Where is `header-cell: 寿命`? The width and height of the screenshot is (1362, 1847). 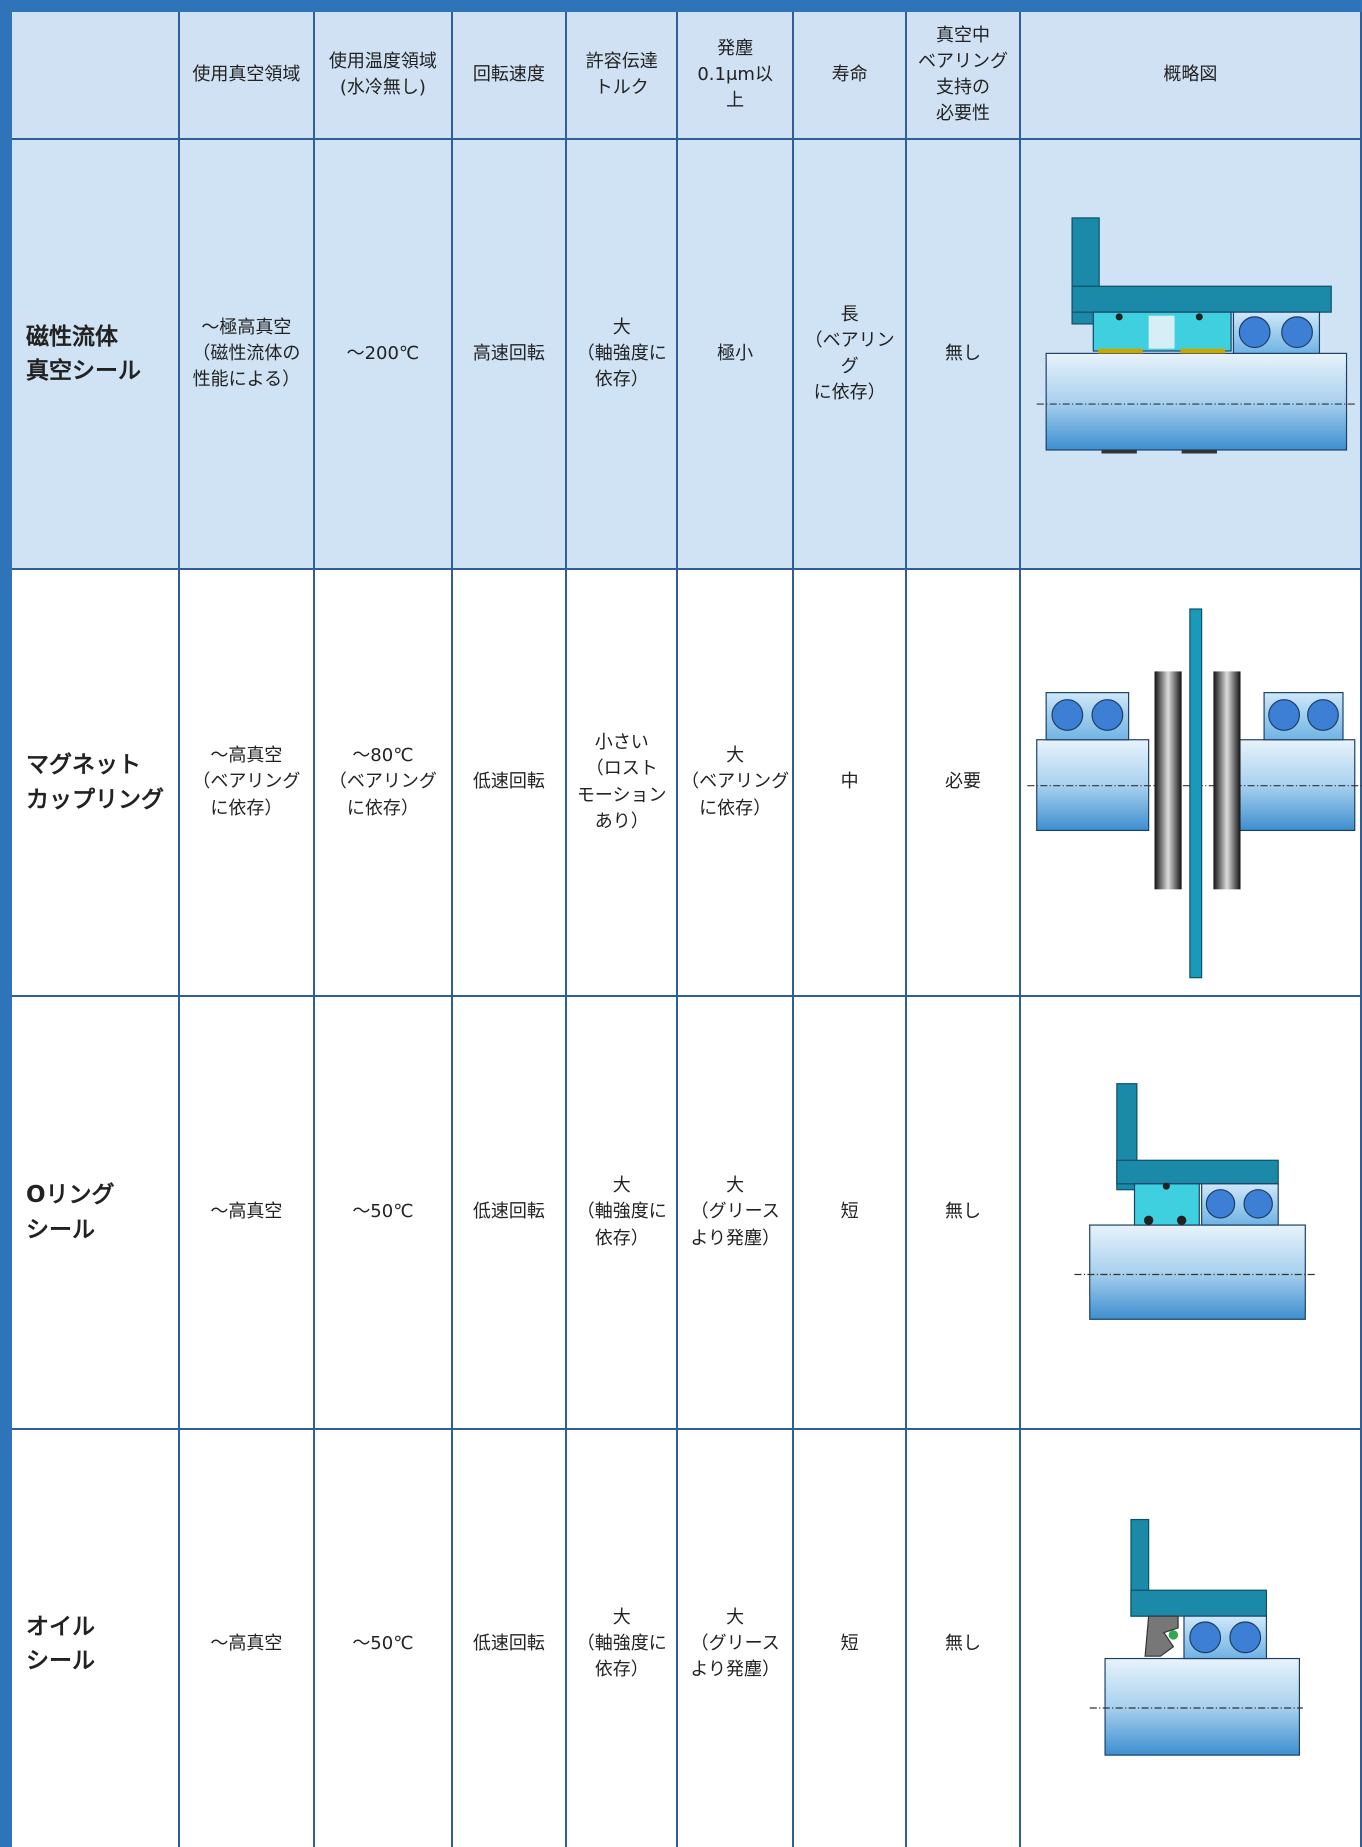
header-cell: 寿命 is located at coordinates (849, 72).